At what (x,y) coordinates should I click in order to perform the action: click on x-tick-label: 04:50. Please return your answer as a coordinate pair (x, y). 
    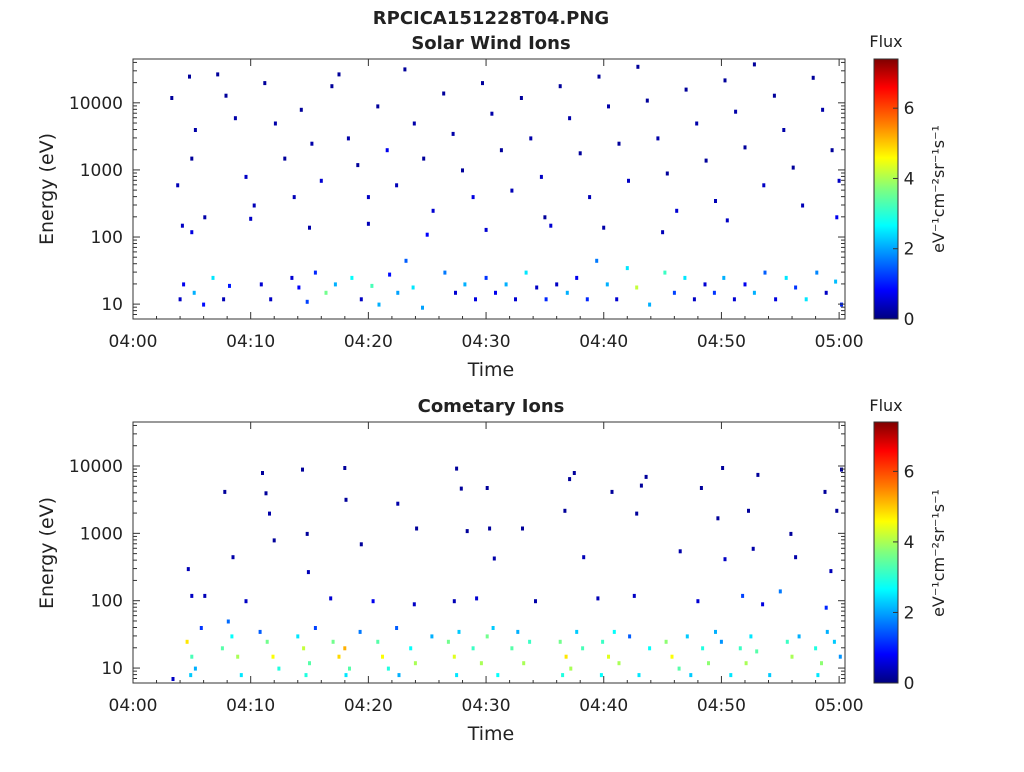
    Looking at the image, I should click on (721, 342).